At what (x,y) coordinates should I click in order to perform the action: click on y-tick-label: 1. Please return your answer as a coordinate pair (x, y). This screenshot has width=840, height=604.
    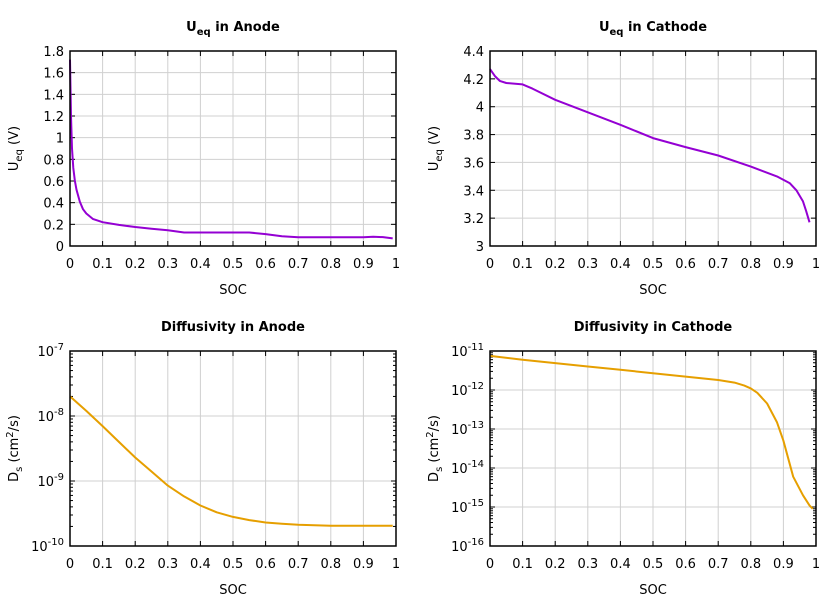
    Looking at the image, I should click on (60, 139).